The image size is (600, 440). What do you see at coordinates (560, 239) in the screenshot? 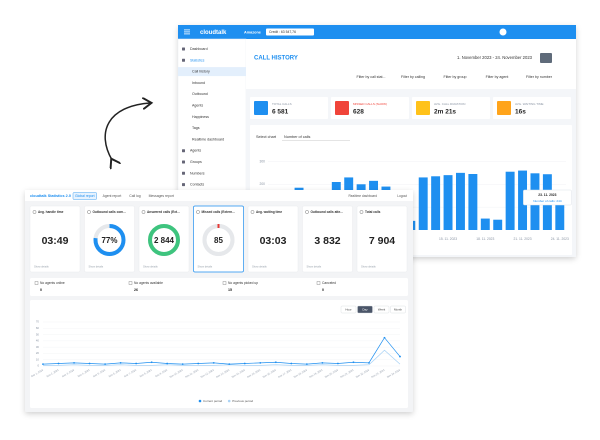
I see `x-tick-label: 24. 11. 2023` at bounding box center [560, 239].